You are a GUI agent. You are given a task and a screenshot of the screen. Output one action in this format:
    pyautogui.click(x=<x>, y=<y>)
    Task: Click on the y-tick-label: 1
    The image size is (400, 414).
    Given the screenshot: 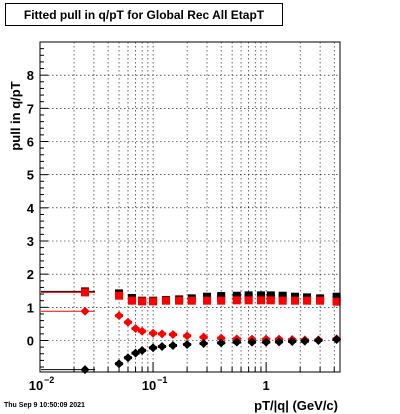 What is the action you would take?
    pyautogui.click(x=30, y=307)
    